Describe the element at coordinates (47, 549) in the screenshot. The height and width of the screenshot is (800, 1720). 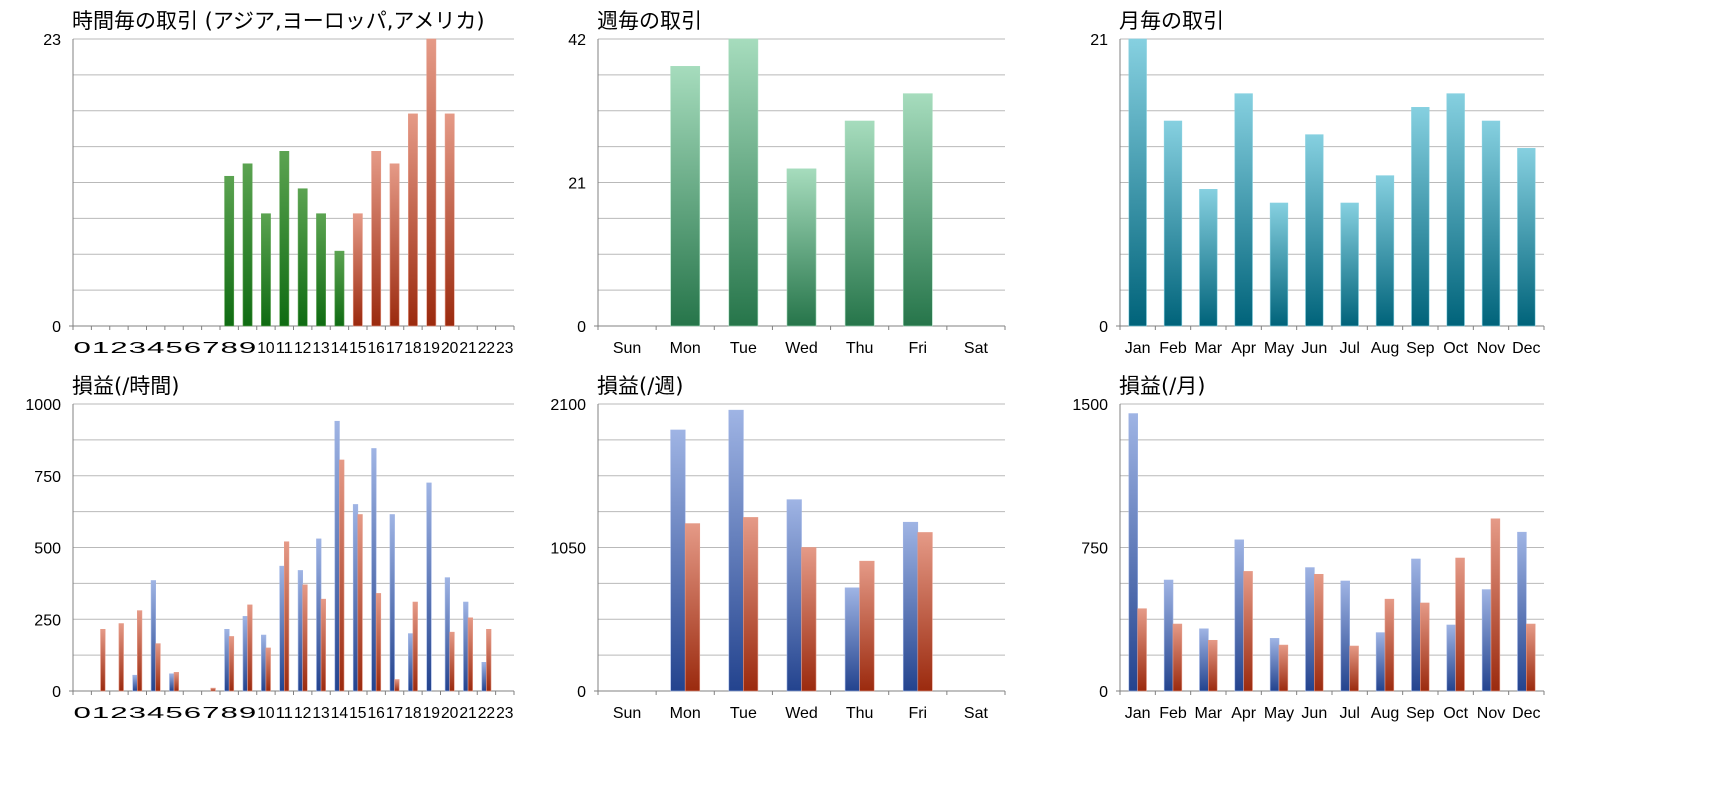
I see `y-tick-label: 500` at that location.